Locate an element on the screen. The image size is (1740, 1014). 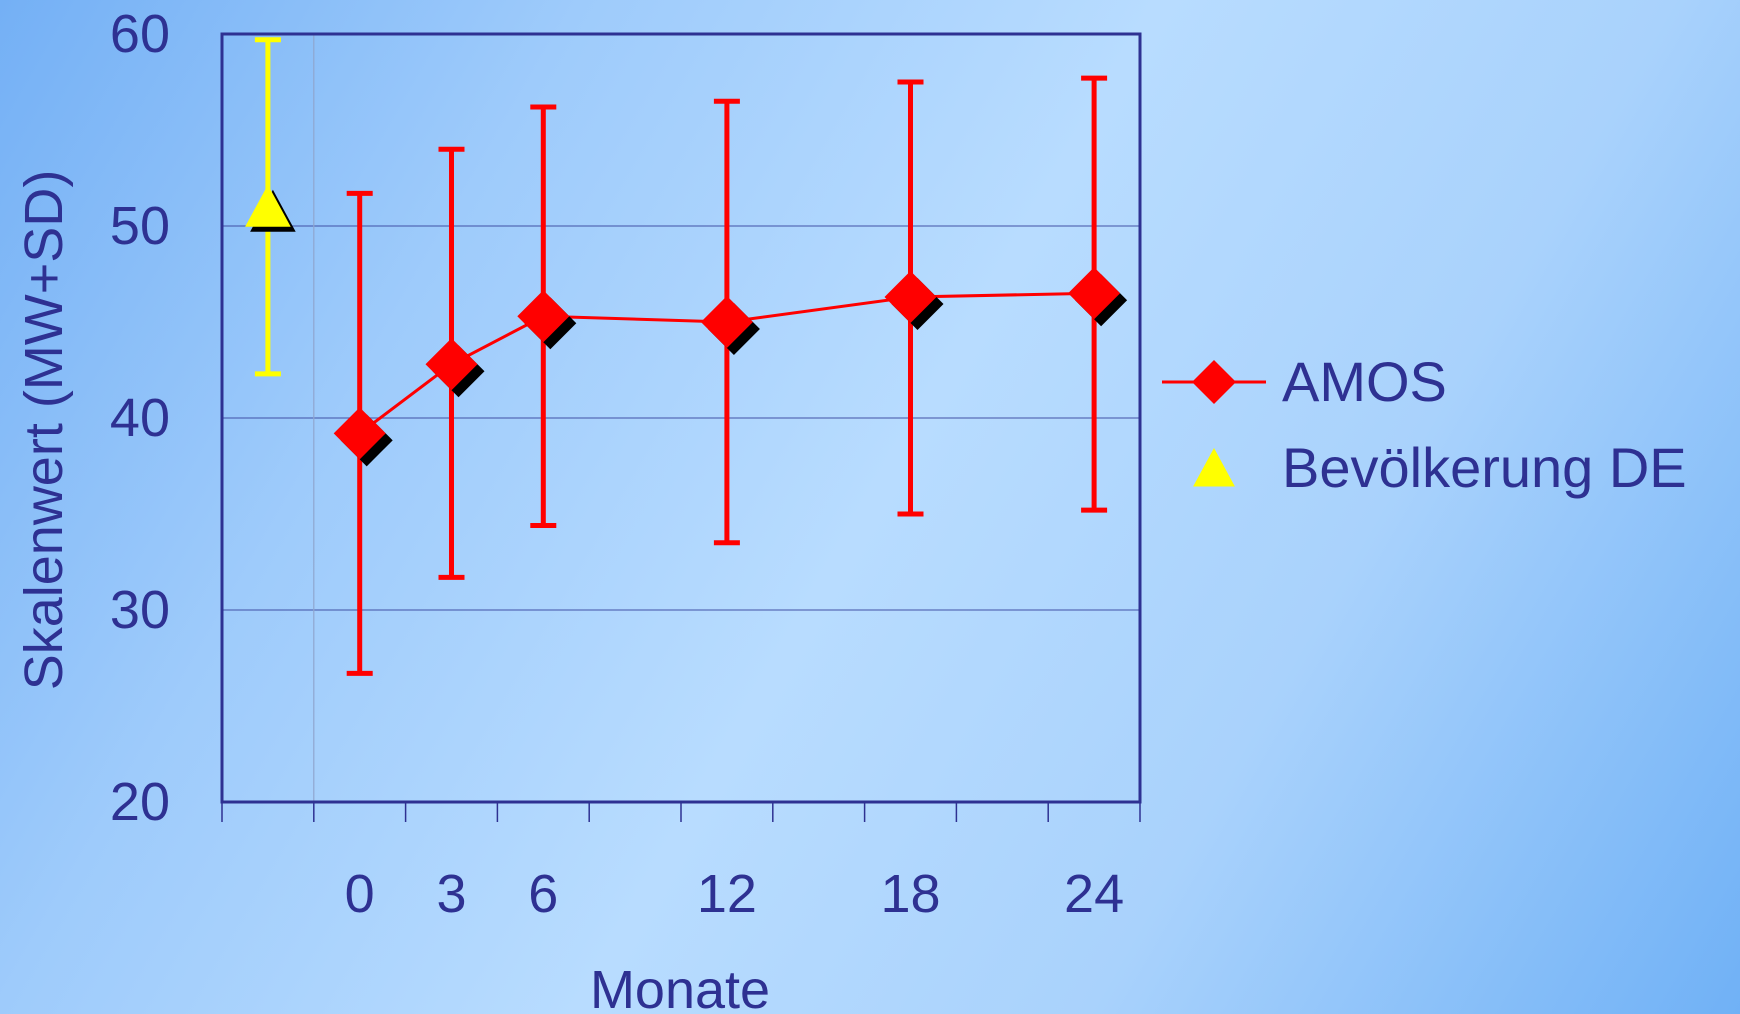
y-axis-ticks: 20 30 40 50 60 is located at coordinates (140, 418).